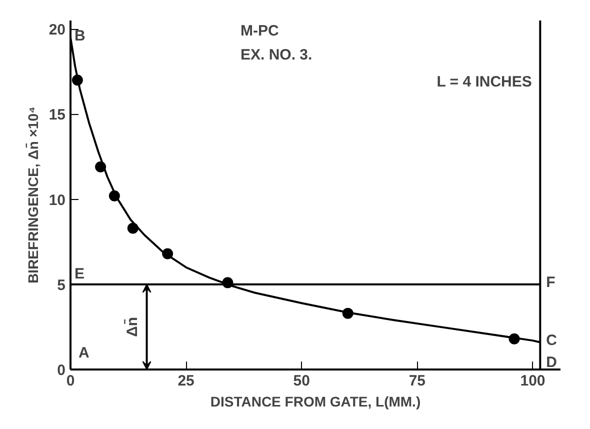  Describe the element at coordinates (417, 381) in the screenshot. I see `x-tick-label: 75` at that location.